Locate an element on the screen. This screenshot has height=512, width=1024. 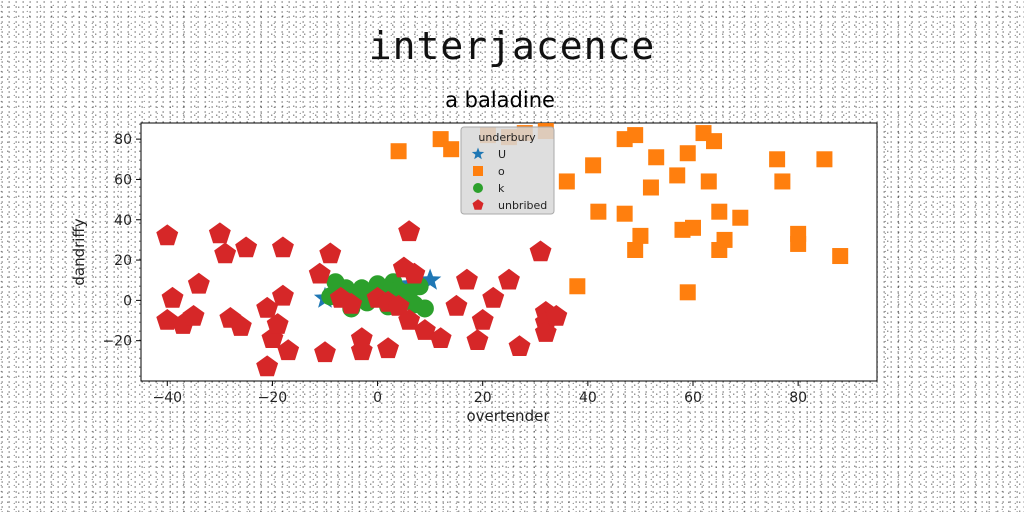
legend-label: unbribed is located at coordinates (522, 205).